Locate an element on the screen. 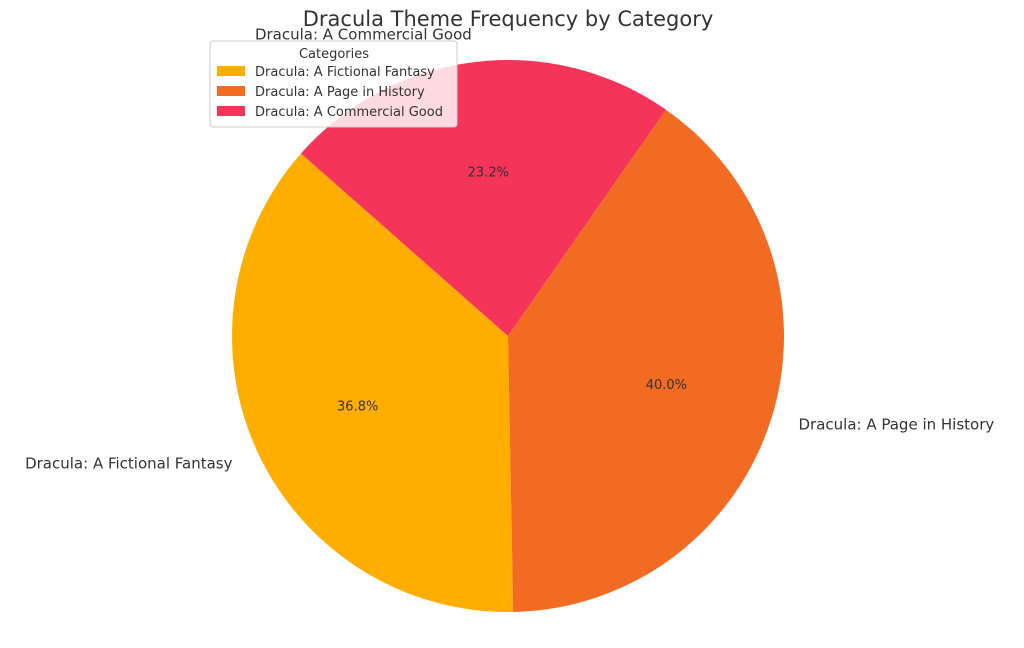  chart-title: Dracula Theme Frequency by Category is located at coordinates (508, 19).